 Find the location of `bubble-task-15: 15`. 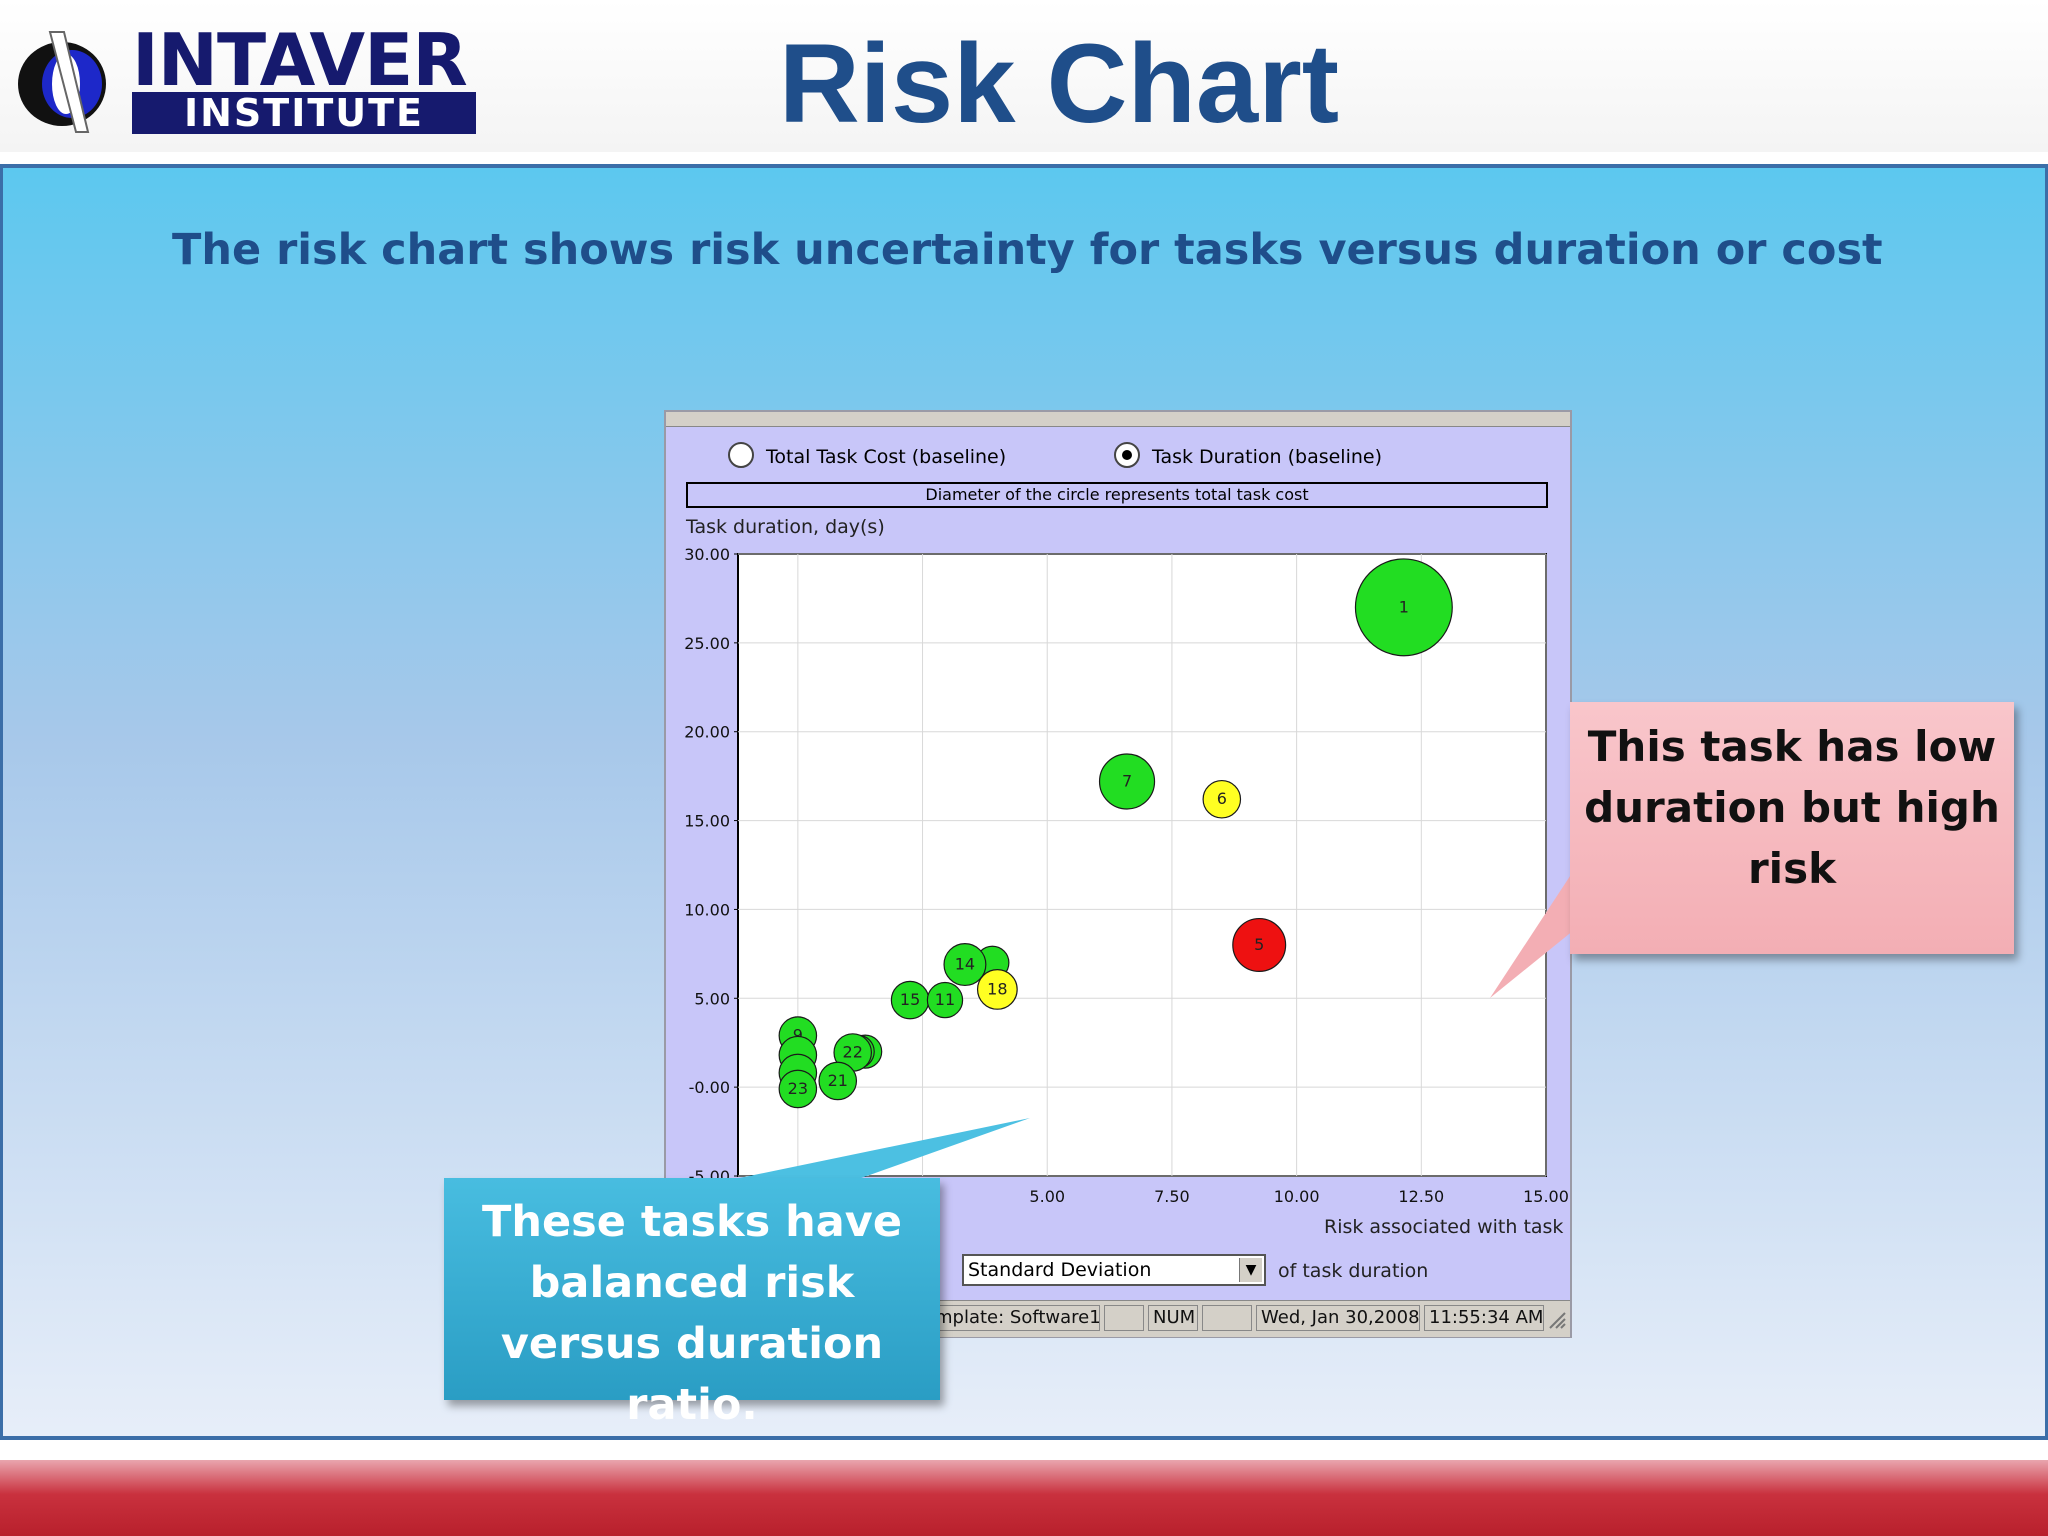

bubble-task-15: 15 is located at coordinates (910, 1000).